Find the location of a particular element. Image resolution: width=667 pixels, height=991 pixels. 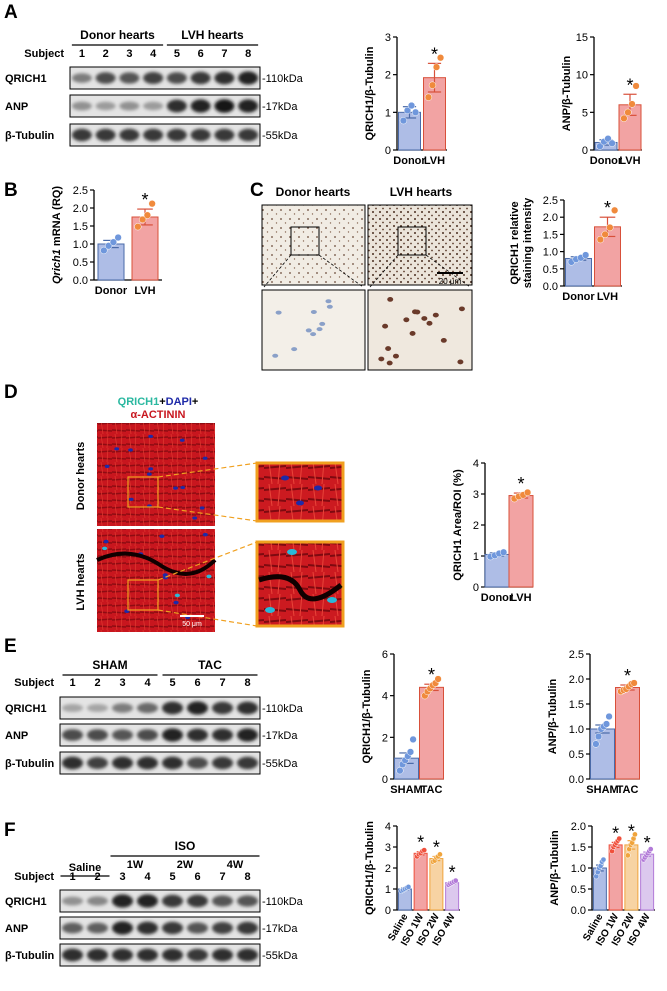

y-tick-label: 0 is located at coordinates (388, 911).